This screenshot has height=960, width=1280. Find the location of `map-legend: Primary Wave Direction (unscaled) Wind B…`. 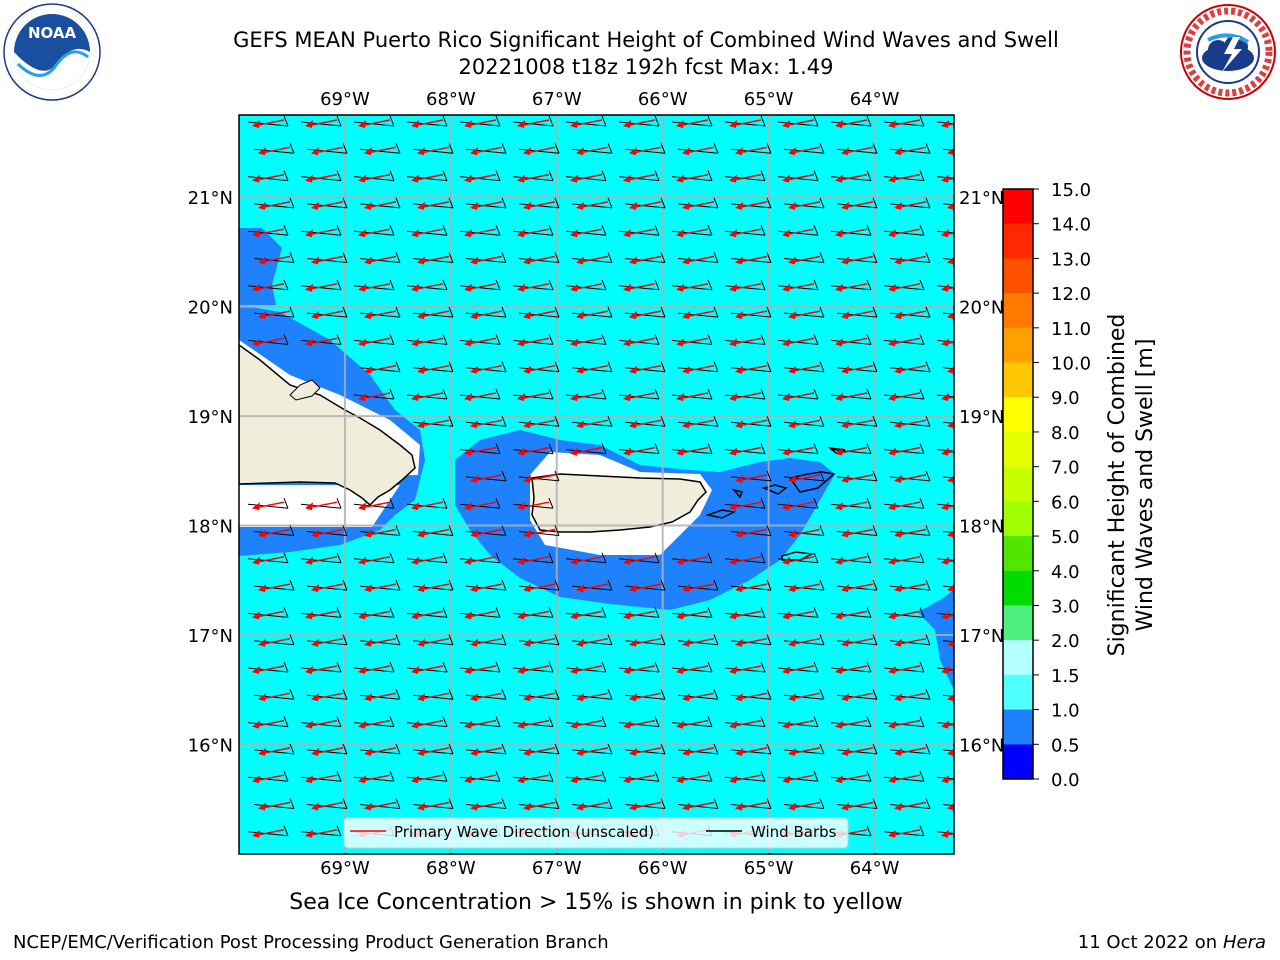

map-legend: Primary Wave Direction (unscaled) Wind B… is located at coordinates (596, 833).